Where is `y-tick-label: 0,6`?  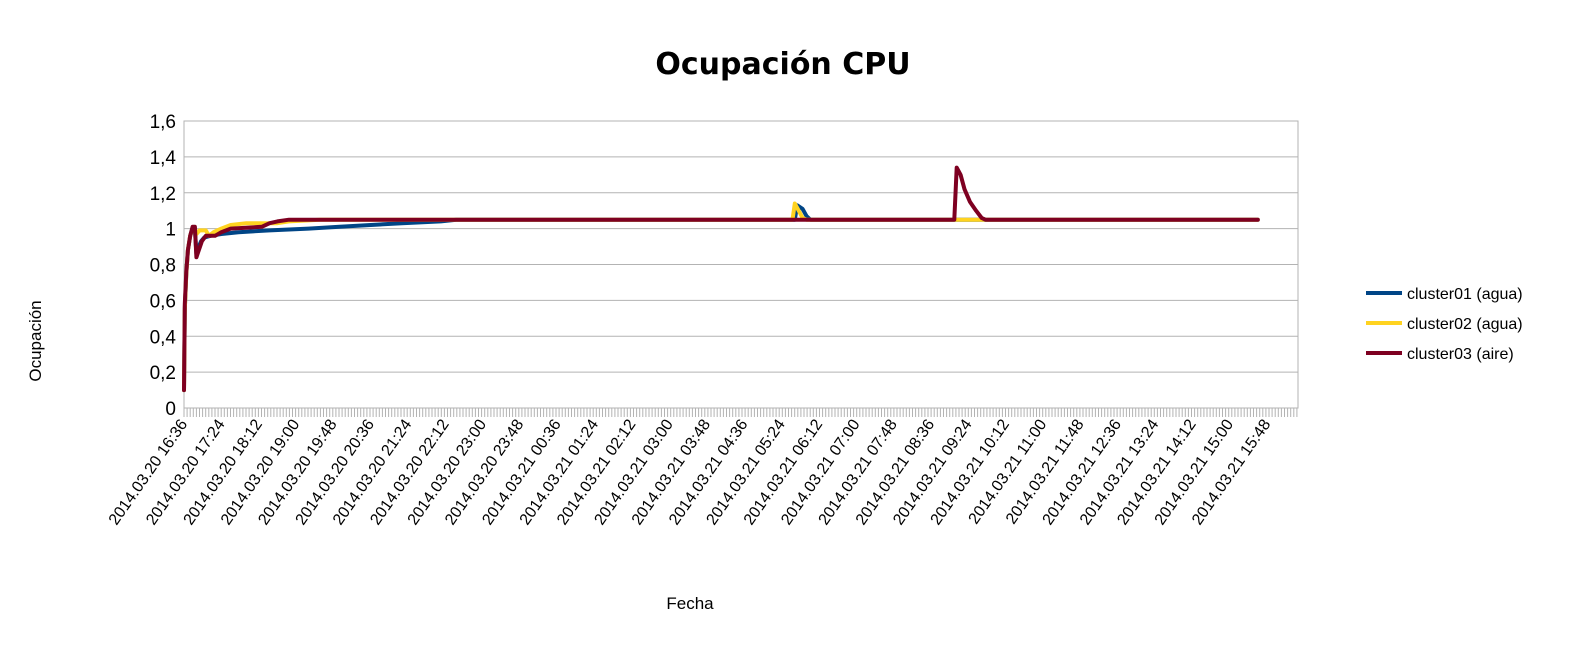 y-tick-label: 0,6 is located at coordinates (163, 301).